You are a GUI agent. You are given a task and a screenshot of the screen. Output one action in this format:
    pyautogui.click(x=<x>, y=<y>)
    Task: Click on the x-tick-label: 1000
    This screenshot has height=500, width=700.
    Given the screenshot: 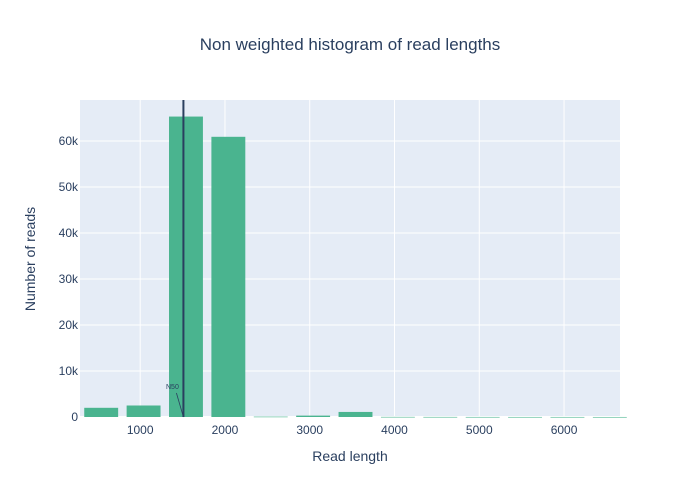 What is the action you would take?
    pyautogui.click(x=140, y=430)
    